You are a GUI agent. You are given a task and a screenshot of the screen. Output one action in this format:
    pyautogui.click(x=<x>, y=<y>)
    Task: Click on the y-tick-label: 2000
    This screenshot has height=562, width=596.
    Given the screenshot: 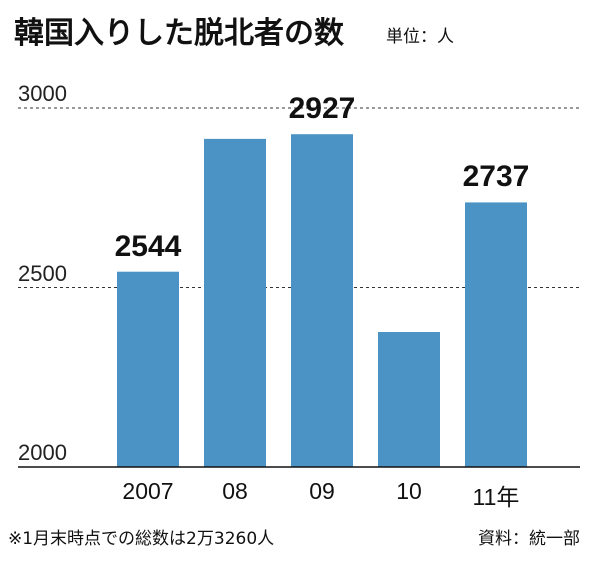 What is the action you would take?
    pyautogui.click(x=42, y=452)
    